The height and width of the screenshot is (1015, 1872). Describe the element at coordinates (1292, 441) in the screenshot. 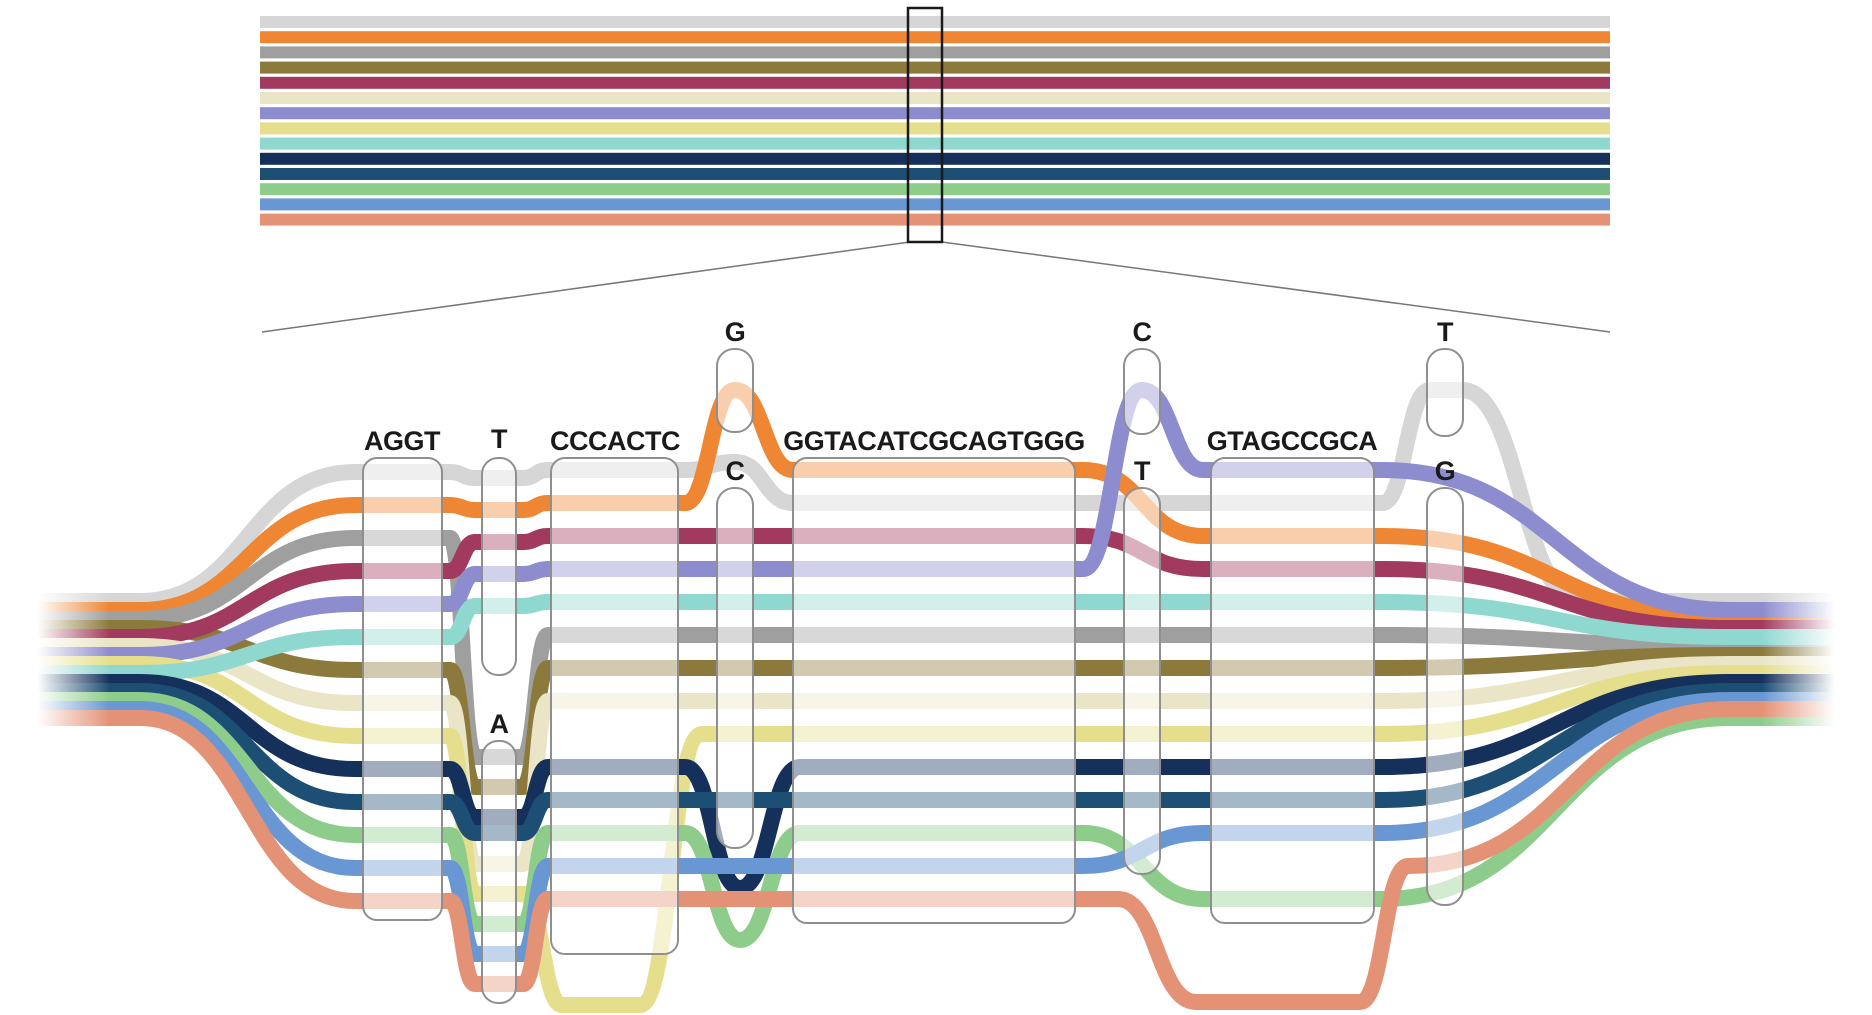

I see `sequence-node-label-9: GTAGCCGCA` at that location.